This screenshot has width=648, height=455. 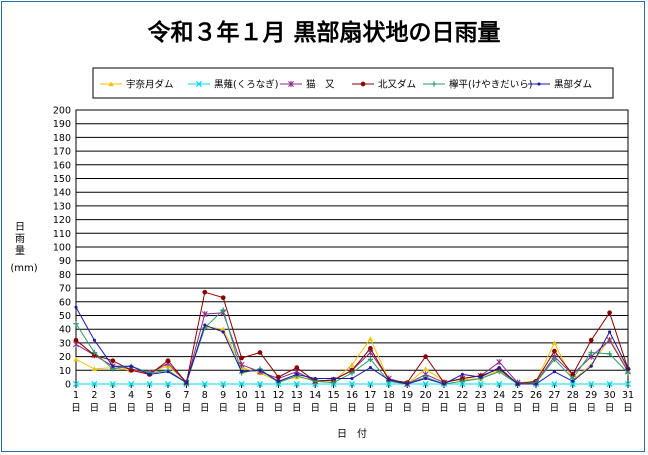 I want to click on y-tick-label: 170, so click(x=62, y=152).